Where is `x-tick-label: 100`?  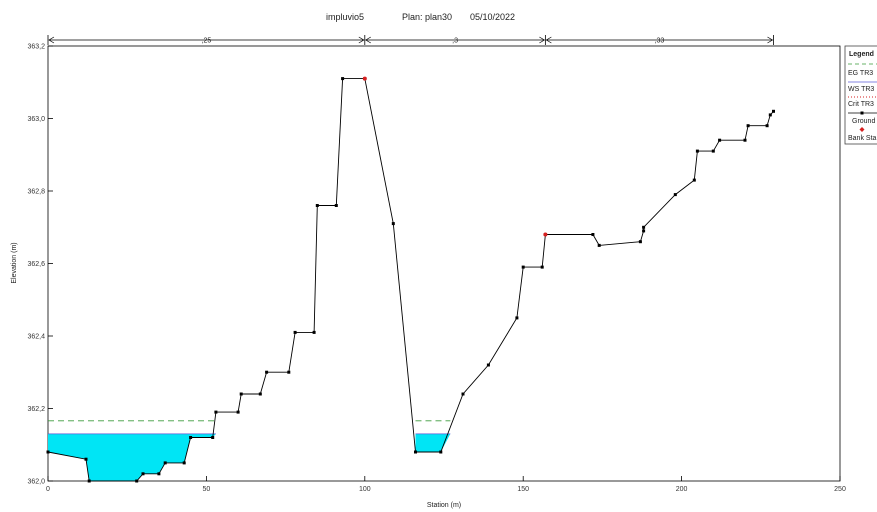 x-tick-label: 100 is located at coordinates (365, 489).